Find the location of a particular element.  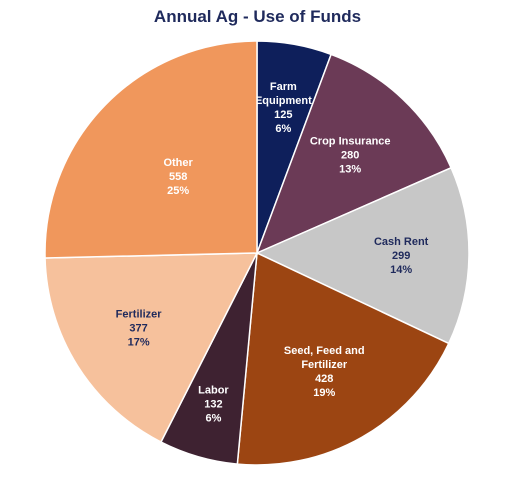

chart-title: Annual Ag - Use of Funds is located at coordinates (257, 16).